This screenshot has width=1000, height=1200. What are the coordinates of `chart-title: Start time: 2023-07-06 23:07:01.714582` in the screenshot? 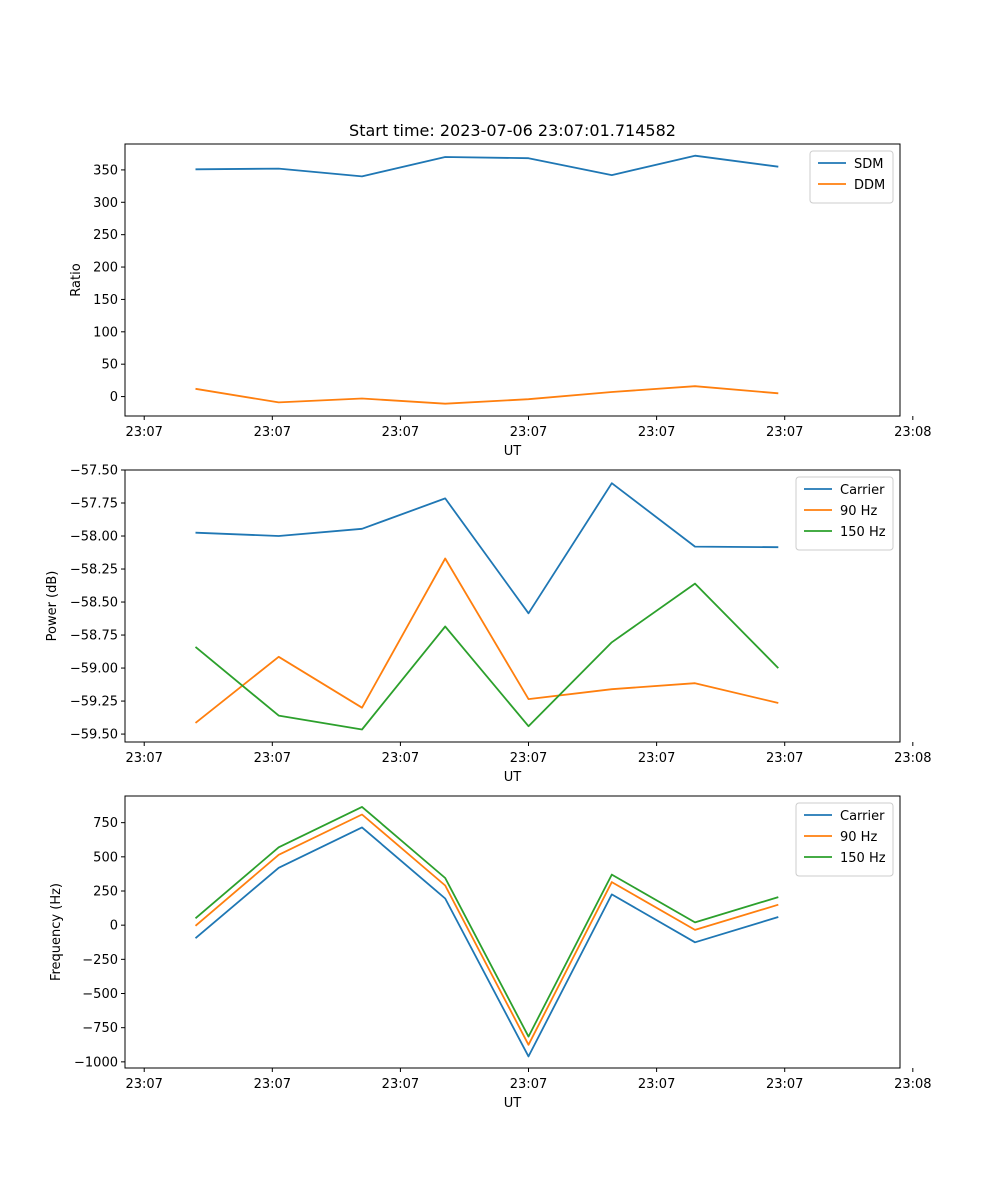 It's located at (512, 130).